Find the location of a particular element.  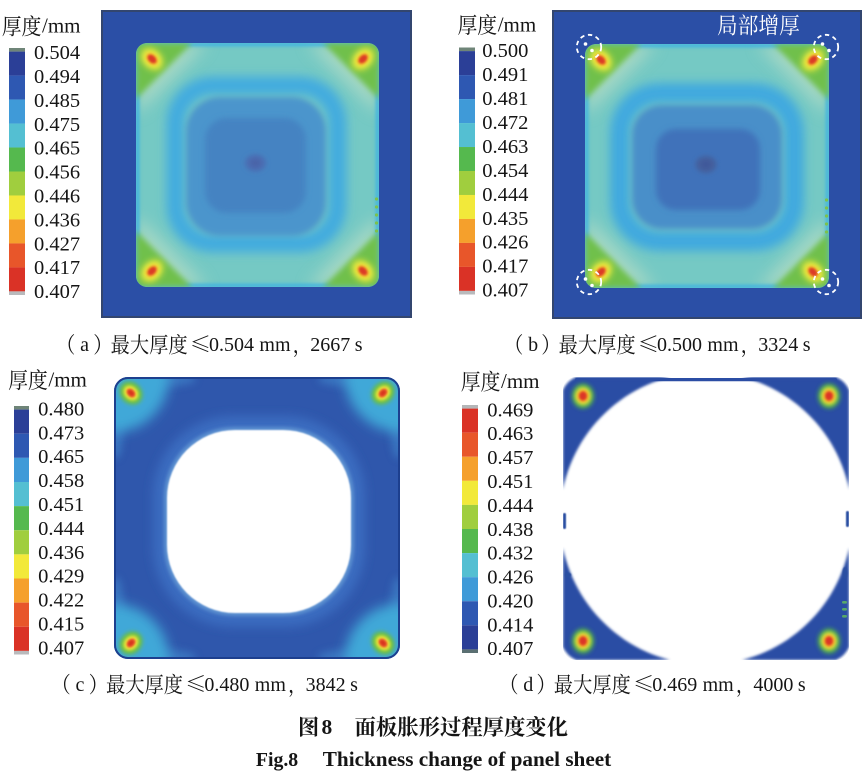

svg-text: d is located at coordinates (528, 685).